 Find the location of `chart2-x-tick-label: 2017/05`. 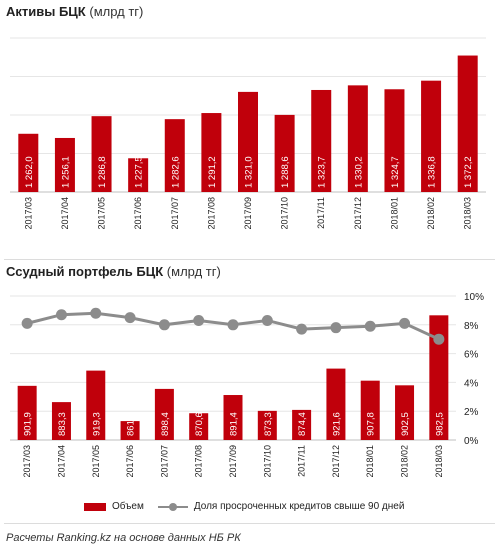

chart2-x-tick-label: 2017/05 is located at coordinates (96, 461).